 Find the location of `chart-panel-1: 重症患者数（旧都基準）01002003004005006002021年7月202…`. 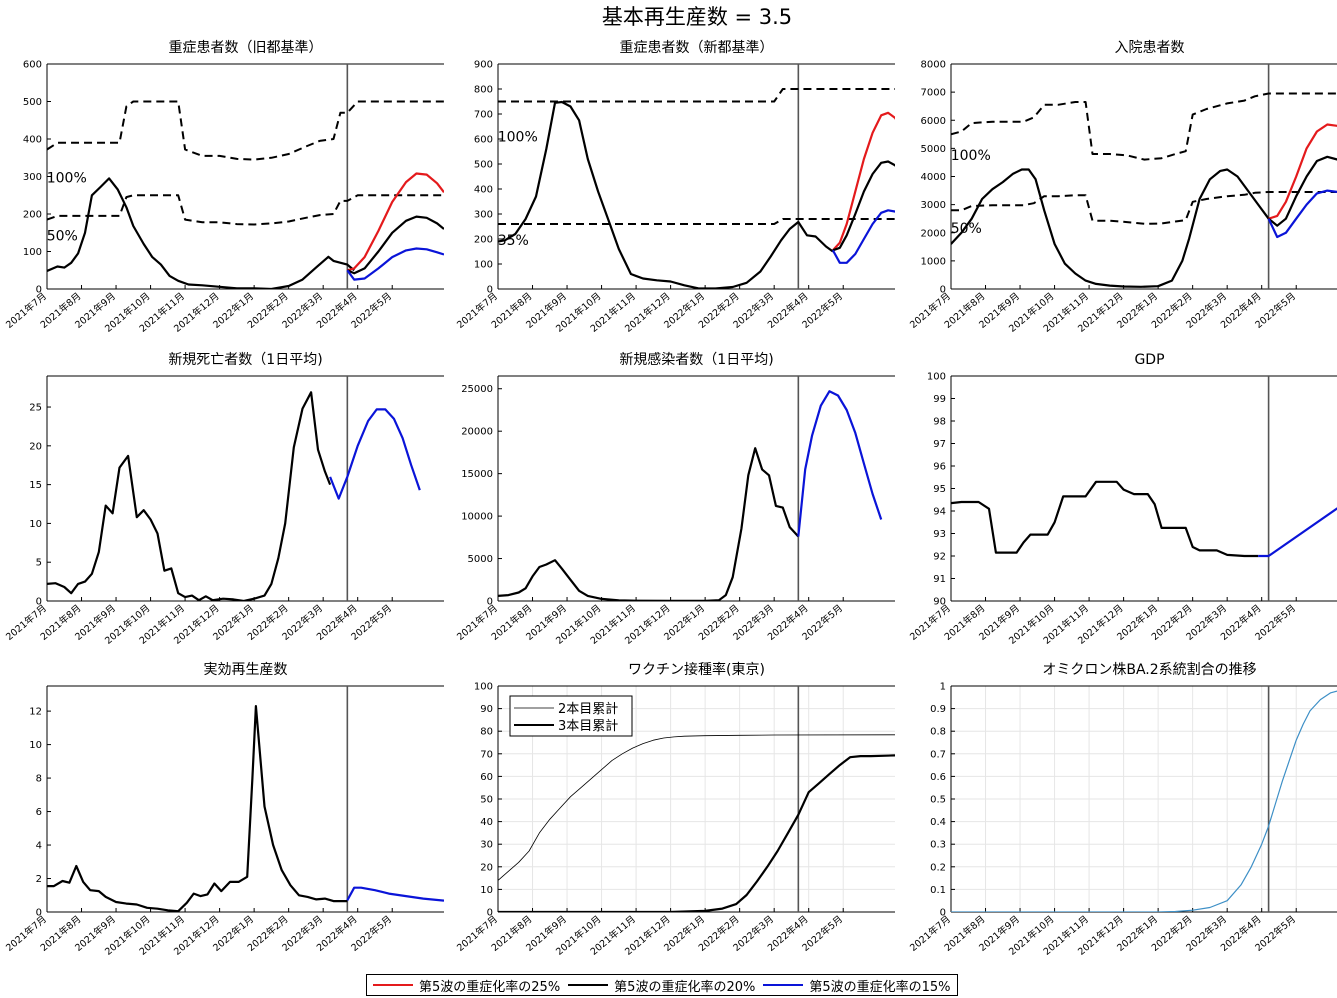

chart-panel-1: 重症患者数（旧都基準）01002003004005006002021年7月202… is located at coordinates (223, 187).